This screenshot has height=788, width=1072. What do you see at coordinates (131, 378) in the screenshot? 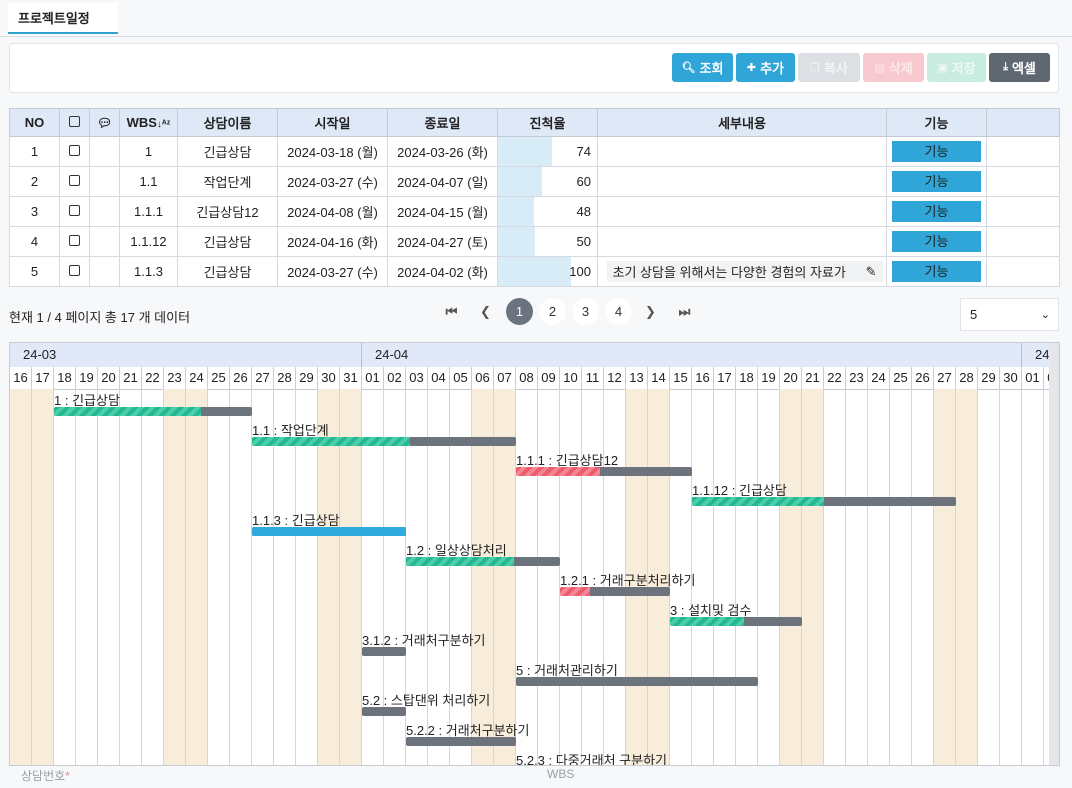
I see `gantt-day-label: 21` at bounding box center [131, 378].